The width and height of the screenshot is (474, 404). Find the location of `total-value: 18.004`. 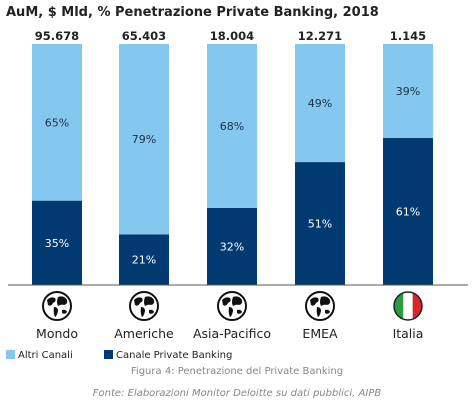

total-value: 18.004 is located at coordinates (232, 36).